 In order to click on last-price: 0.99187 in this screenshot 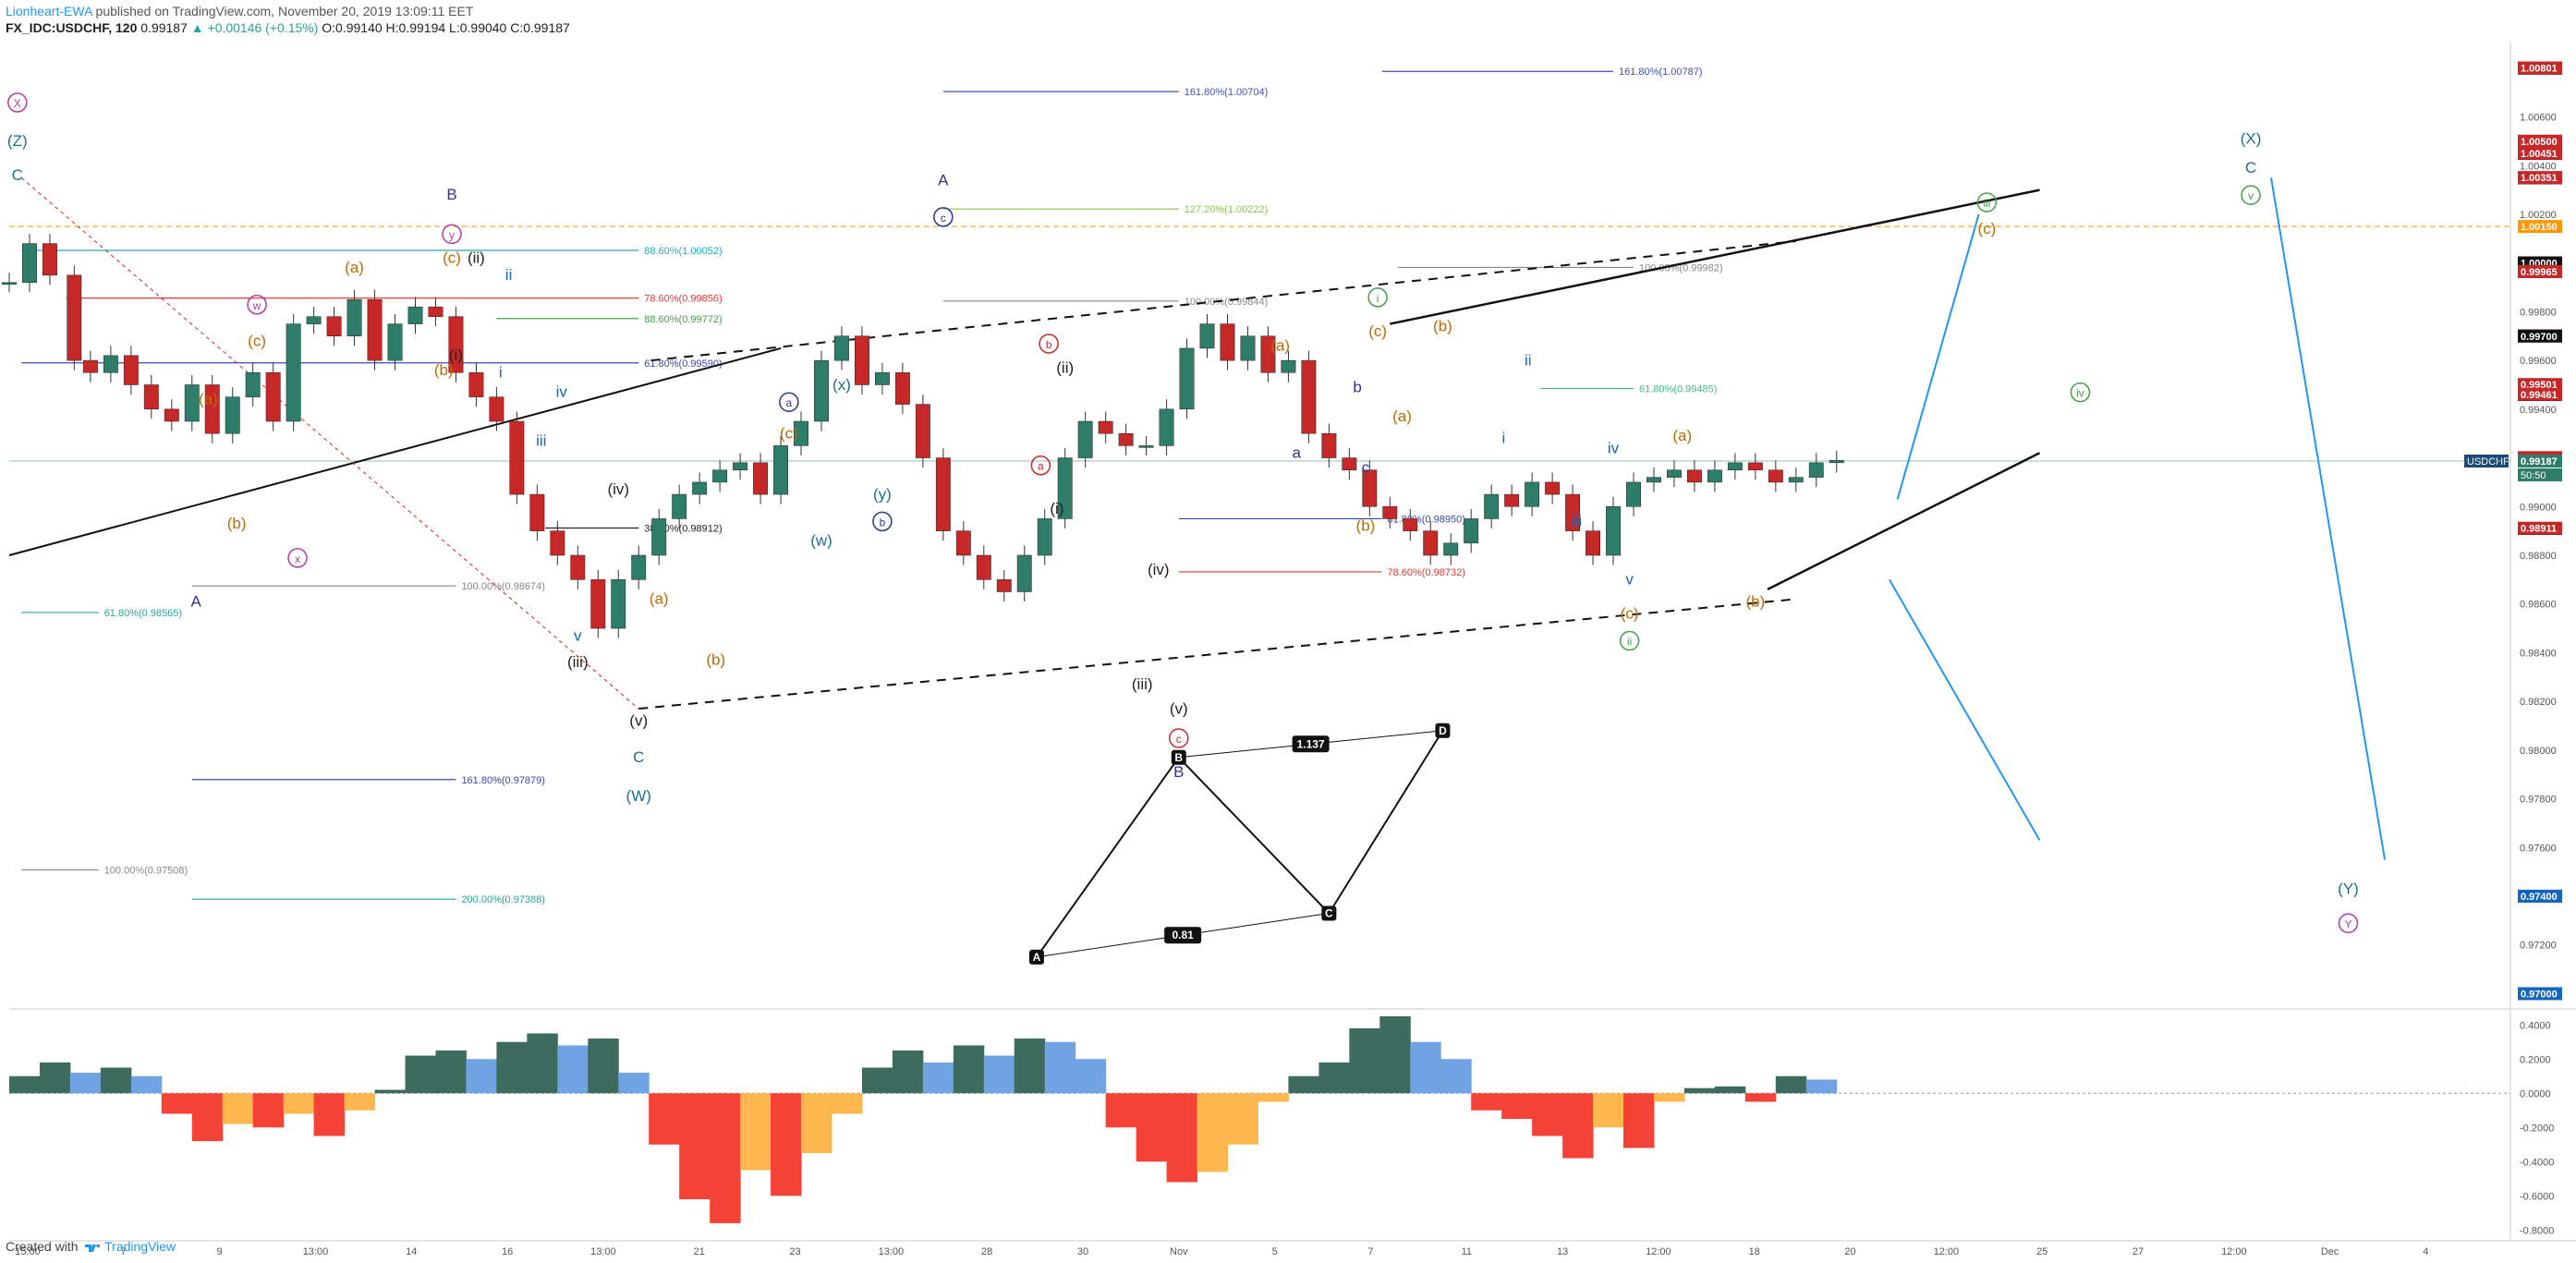, I will do `click(164, 27)`.